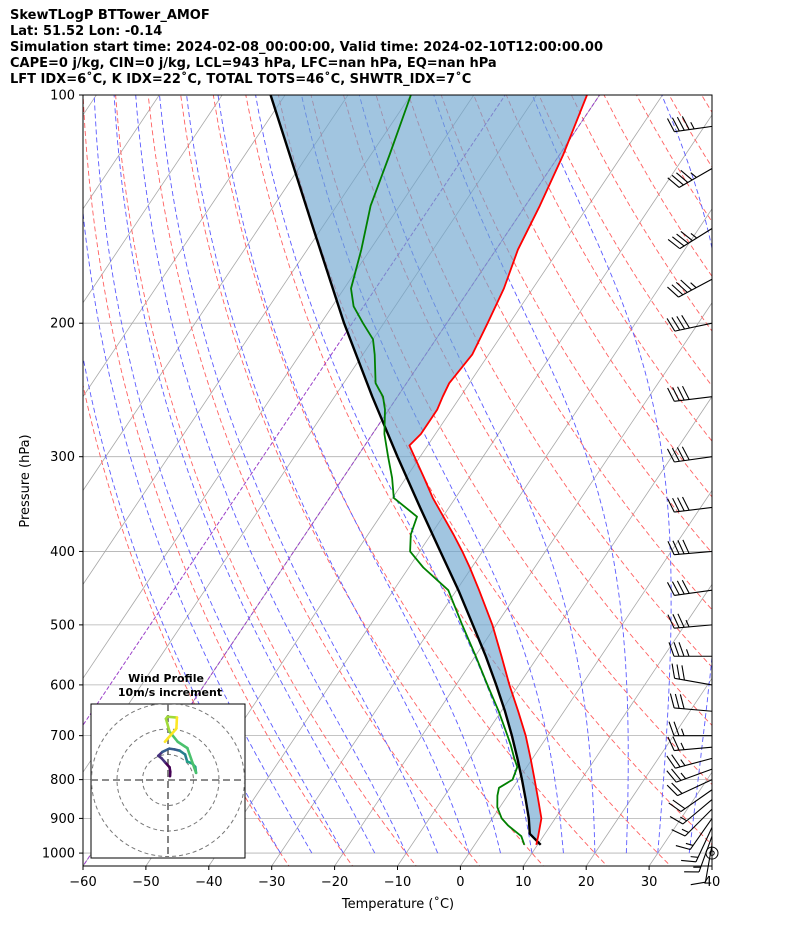  What do you see at coordinates (649, 882) in the screenshot?
I see `x-tick-label: 30` at bounding box center [649, 882].